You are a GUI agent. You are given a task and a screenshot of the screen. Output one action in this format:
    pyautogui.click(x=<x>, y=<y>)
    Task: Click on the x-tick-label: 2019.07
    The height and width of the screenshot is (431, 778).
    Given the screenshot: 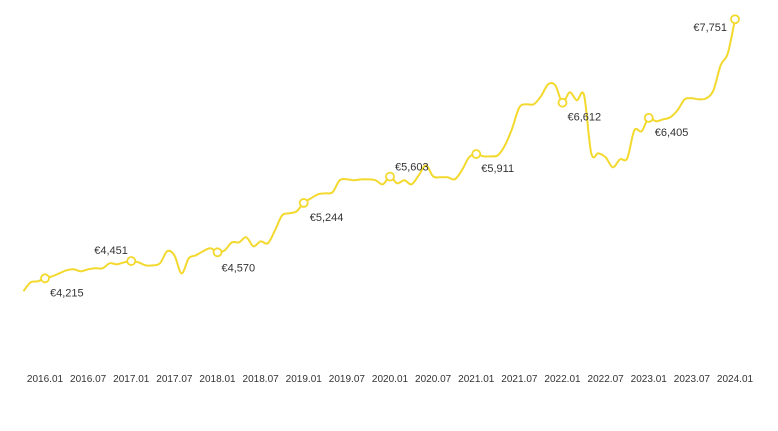 What is the action you would take?
    pyautogui.click(x=347, y=379)
    